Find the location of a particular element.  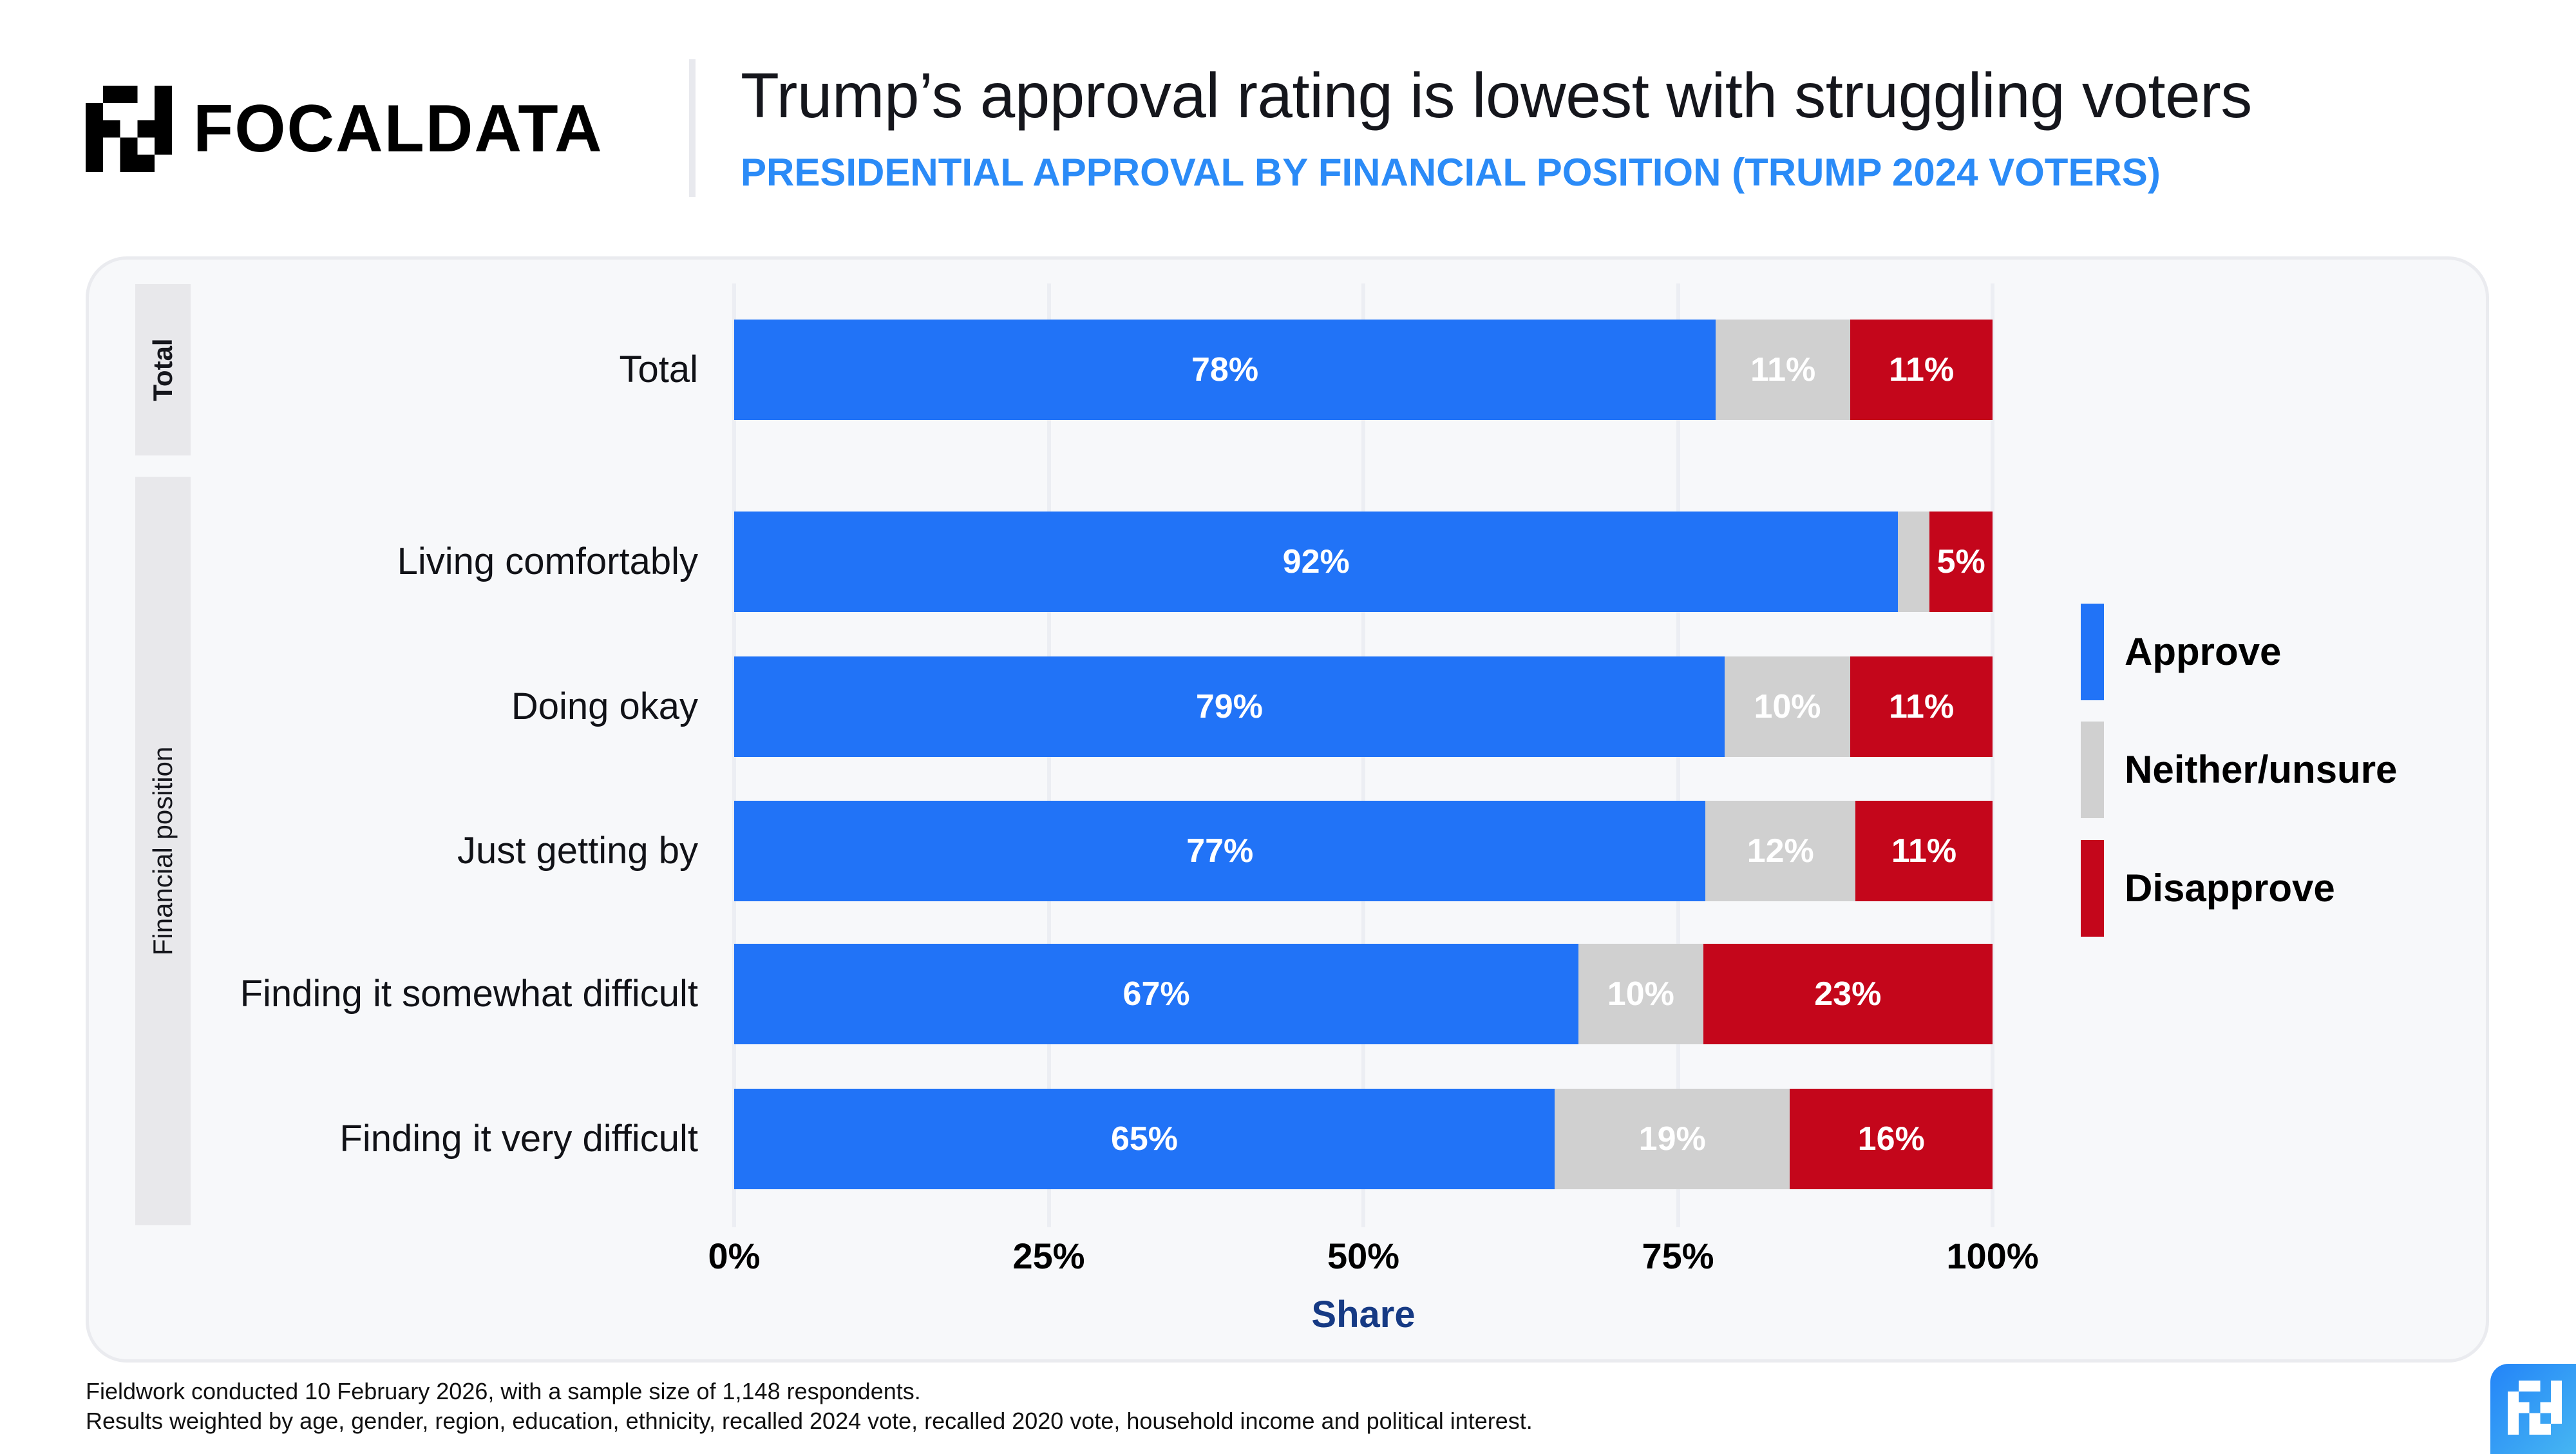

data-label: 79% is located at coordinates (1229, 706).